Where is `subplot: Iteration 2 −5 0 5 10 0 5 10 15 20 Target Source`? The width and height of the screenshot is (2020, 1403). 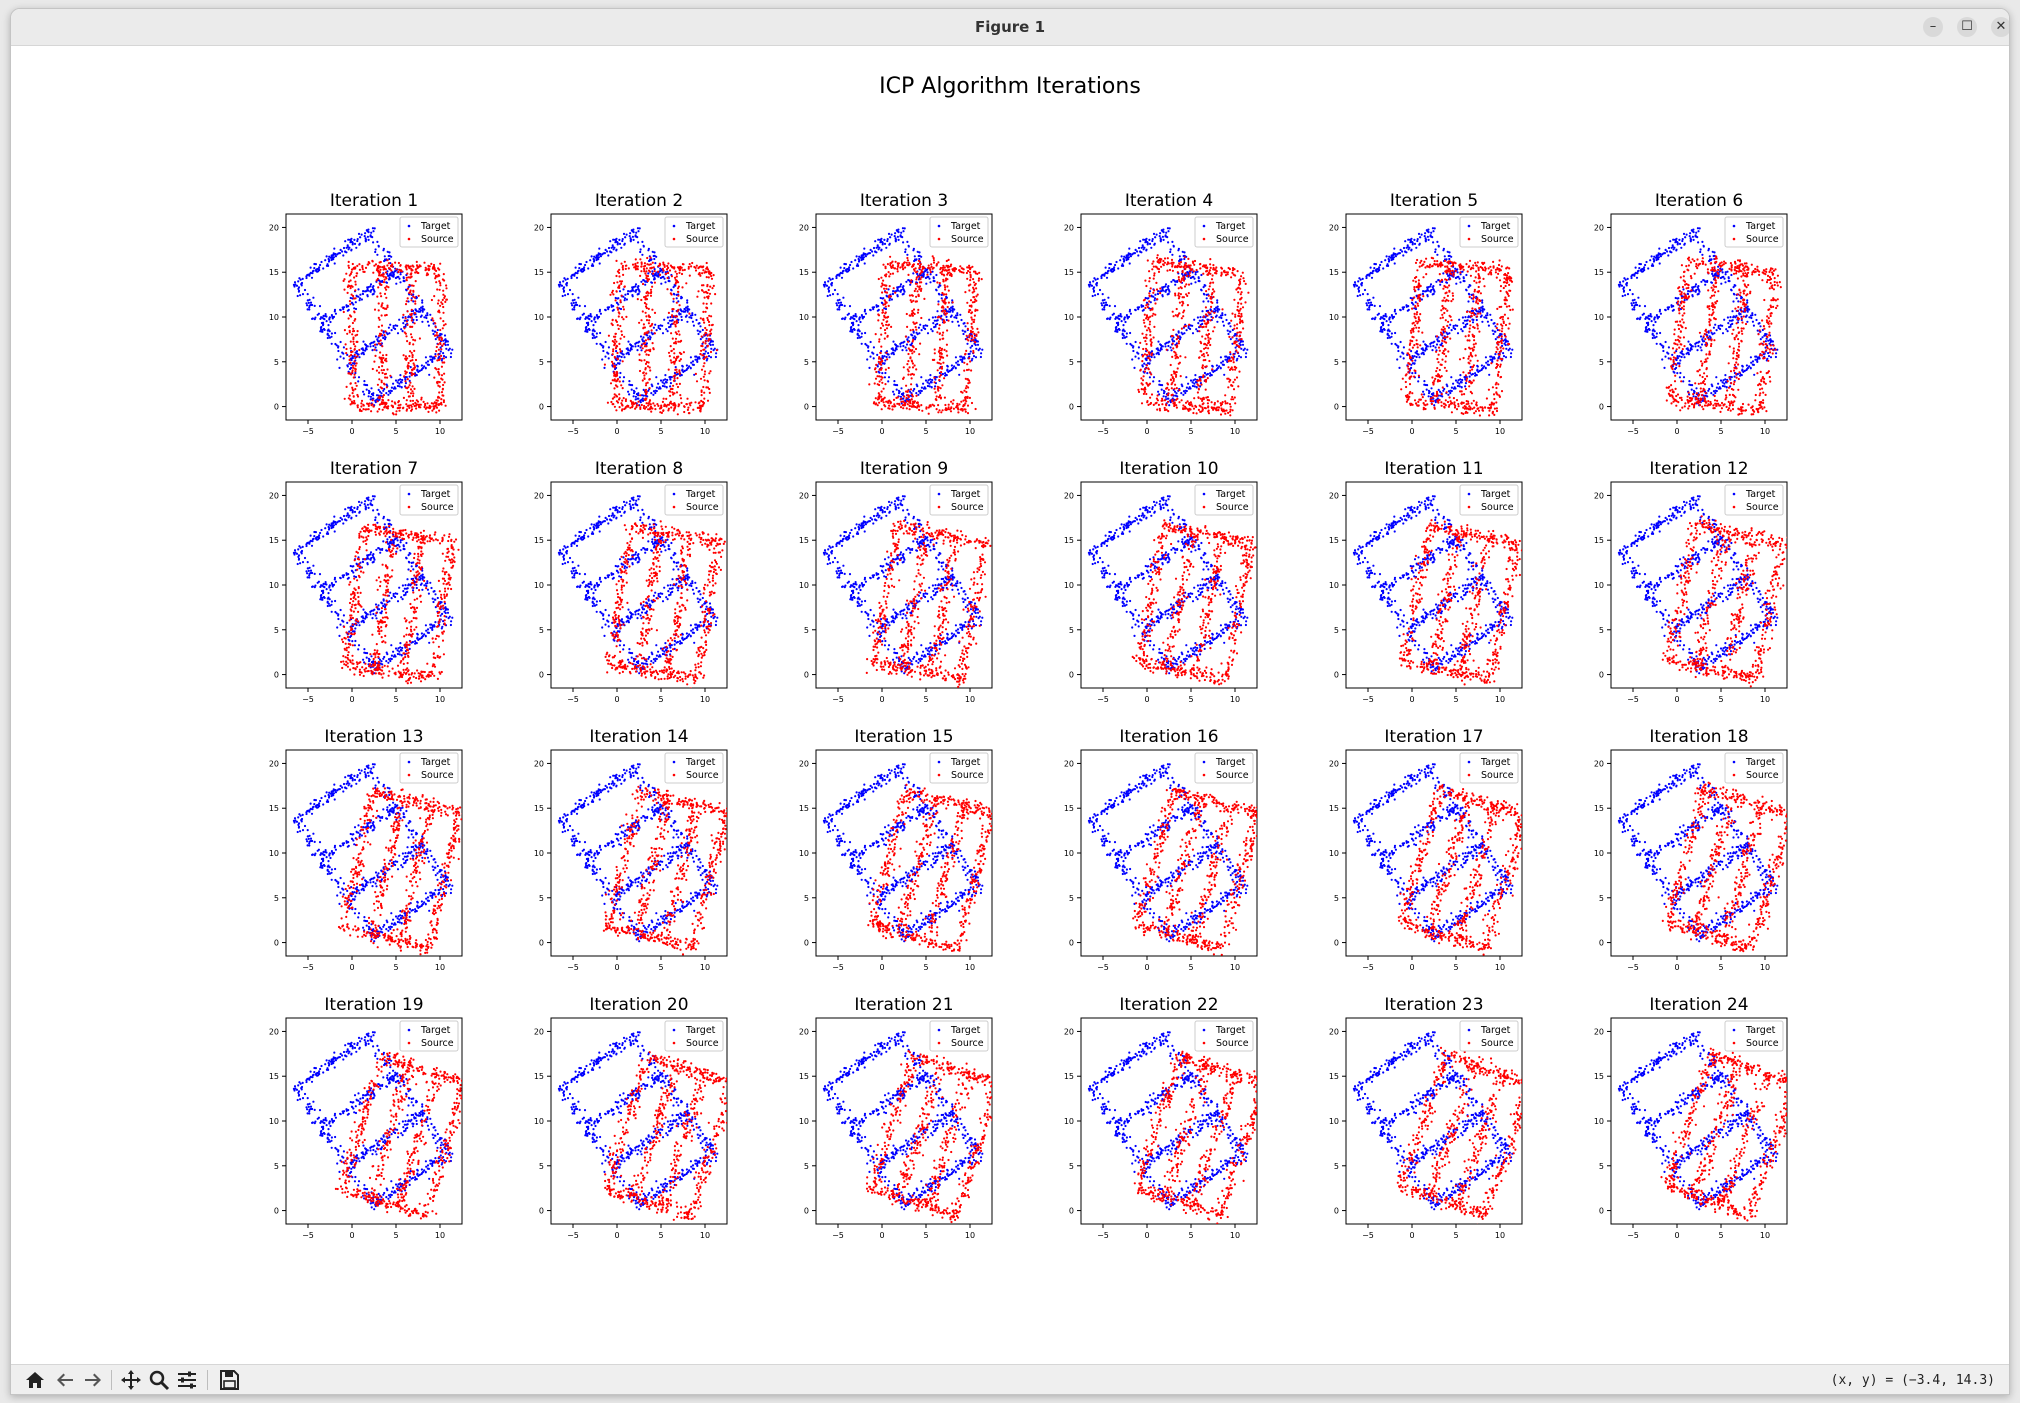
subplot: Iteration 2 −5 0 5 10 0 5 10 15 20 Target Source is located at coordinates (631, 313).